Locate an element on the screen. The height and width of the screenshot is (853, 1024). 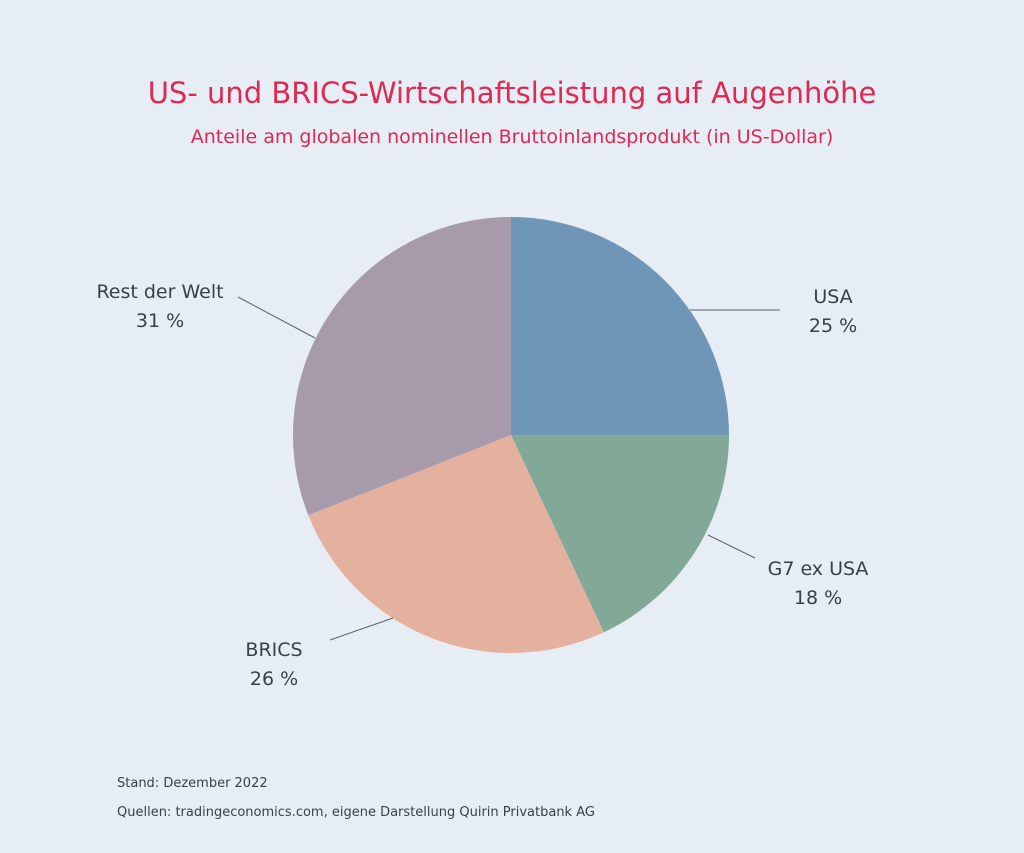
leader-line-rest-der-welt is located at coordinates (276, 317).